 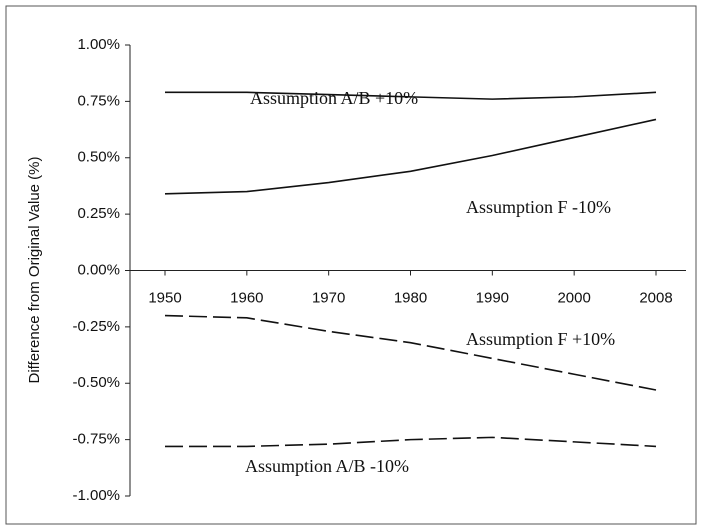 I want to click on series-label: Assumption A/B -10%, so click(x=327, y=466).